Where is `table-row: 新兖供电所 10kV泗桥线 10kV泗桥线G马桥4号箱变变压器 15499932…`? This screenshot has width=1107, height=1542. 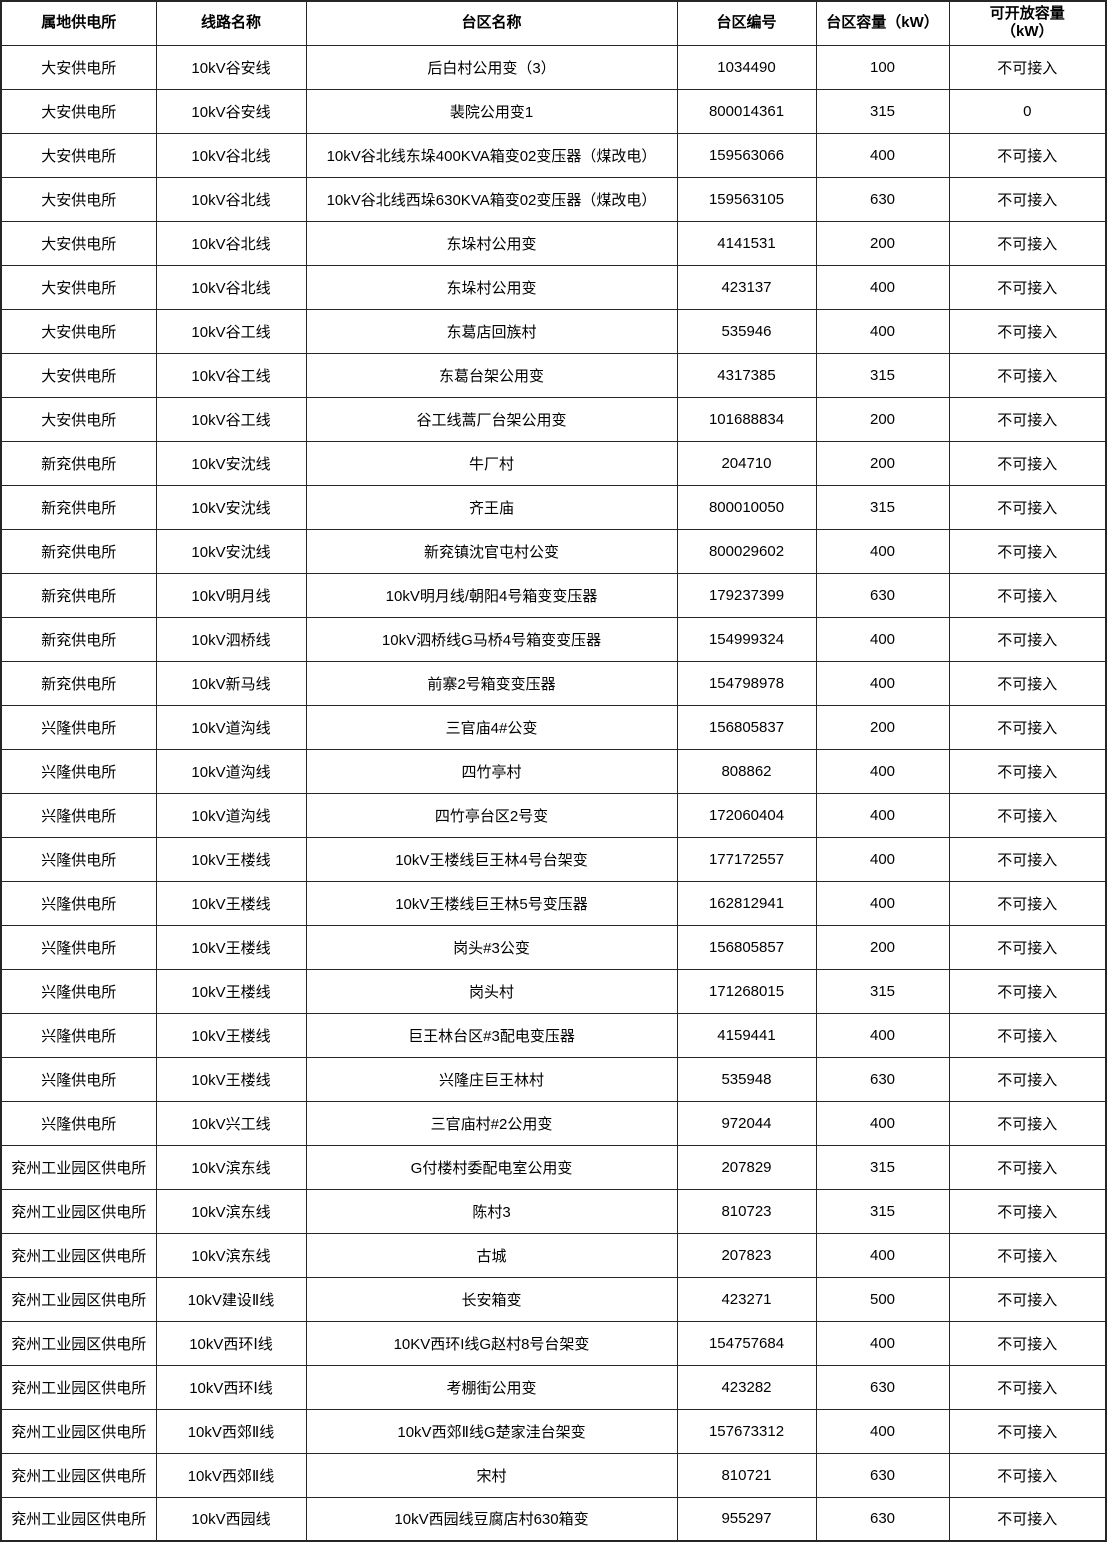 table-row: 新兖供电所 10kV泗桥线 10kV泗桥线G马桥4号箱变变压器 15499932… is located at coordinates (553, 639).